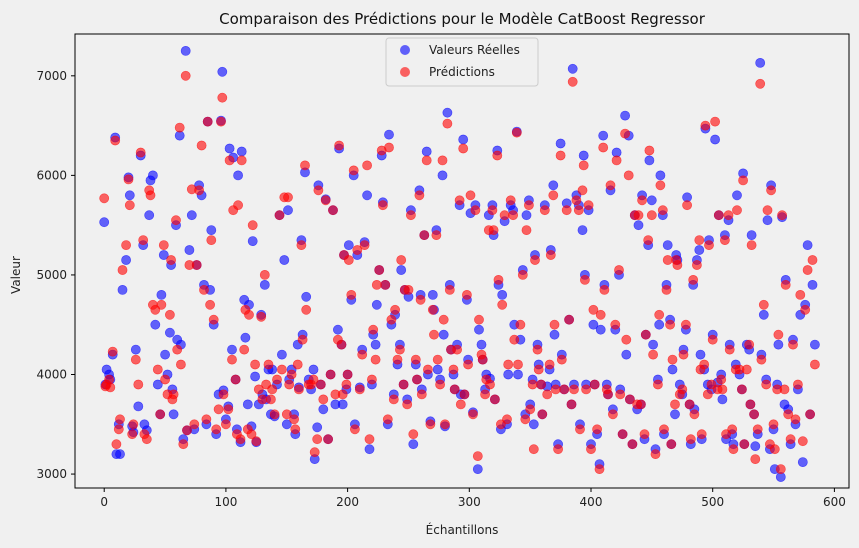 This screenshot has width=859, height=548. I want to click on x-tick-label: 100, so click(225, 502).